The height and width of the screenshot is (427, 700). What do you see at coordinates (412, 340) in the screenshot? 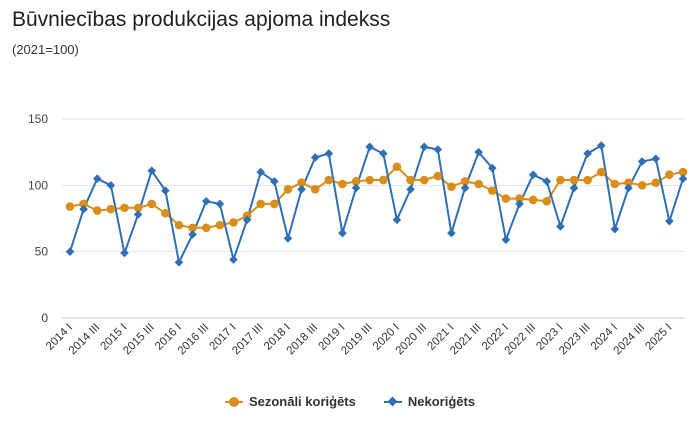
I see `x-tick-label: 2020 III` at bounding box center [412, 340].